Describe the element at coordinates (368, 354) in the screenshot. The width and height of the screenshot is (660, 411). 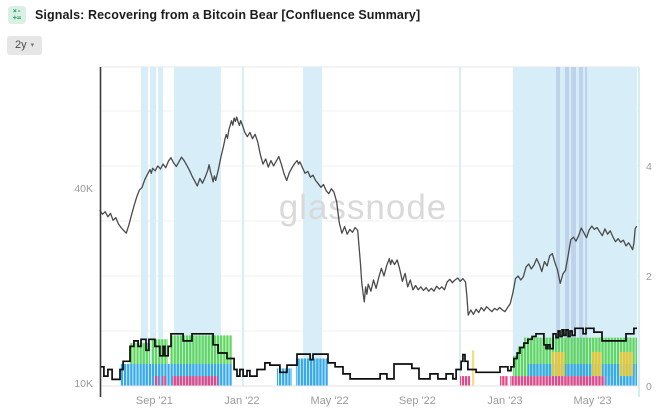
I see `confluence-step-line` at that location.